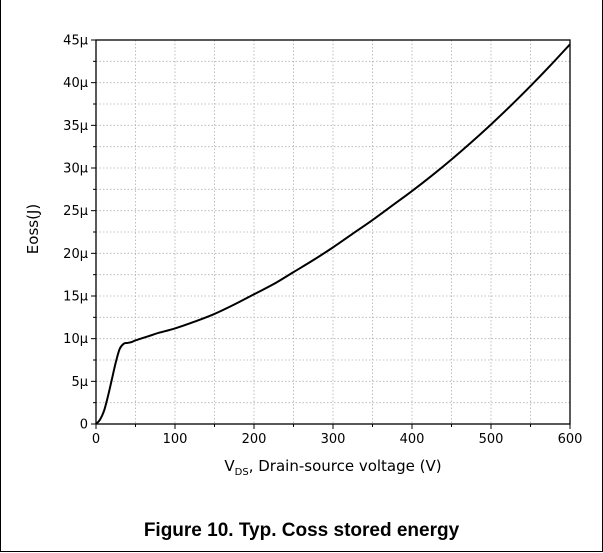 The image size is (603, 553). I want to click on x-axis-title: VDS, Drain-source voltage (V), so click(332, 467).